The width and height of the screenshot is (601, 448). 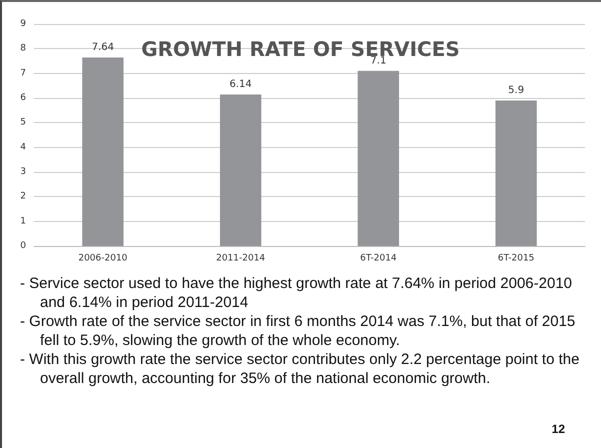 I want to click on text: - Growth rate of the service sector in first 6 months 2014 was 7.1%, but that of 2015 fell to 5.9%, slowing the growth of the whole economy., so click(x=298, y=331).